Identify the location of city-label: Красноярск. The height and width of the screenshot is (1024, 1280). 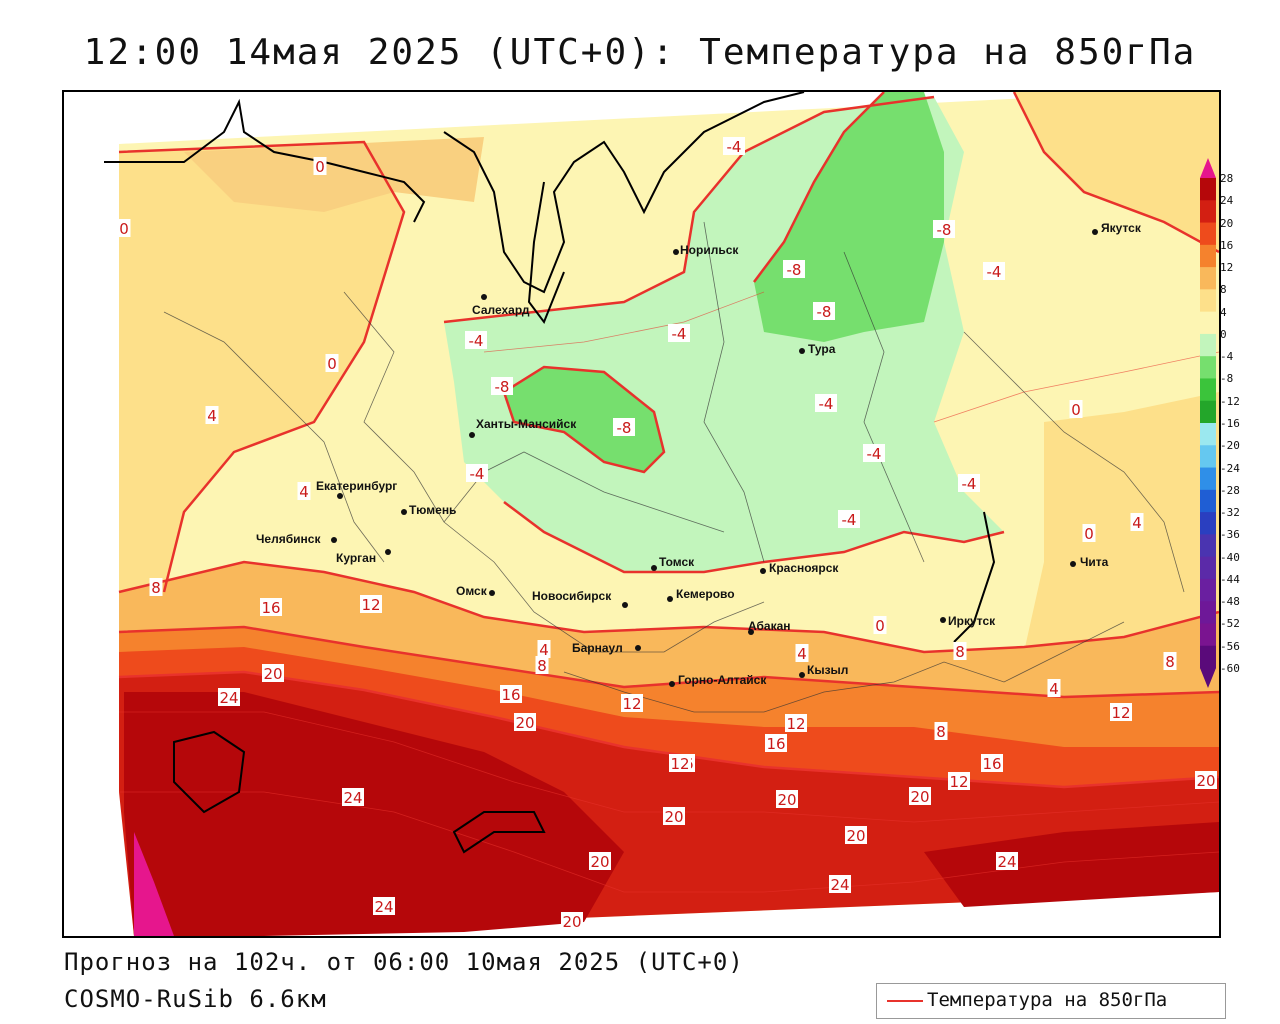
(804, 568).